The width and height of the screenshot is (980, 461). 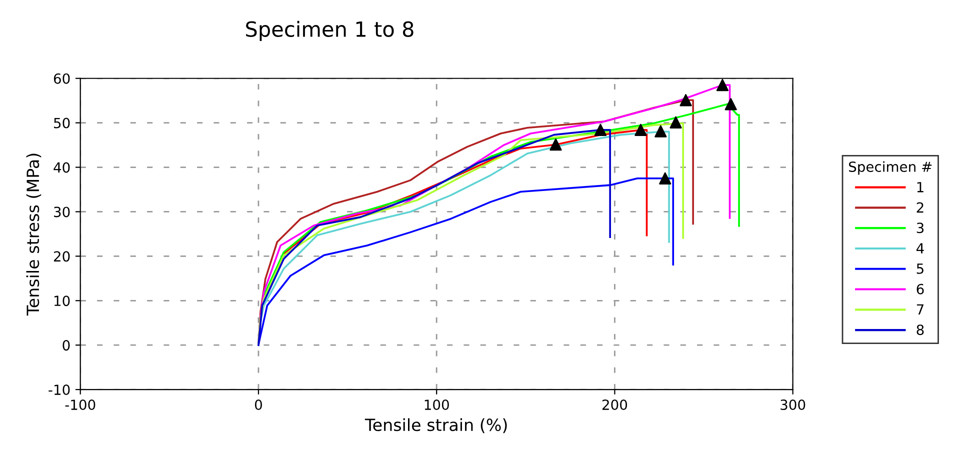 I want to click on x-tick-label: 200, so click(x=615, y=405).